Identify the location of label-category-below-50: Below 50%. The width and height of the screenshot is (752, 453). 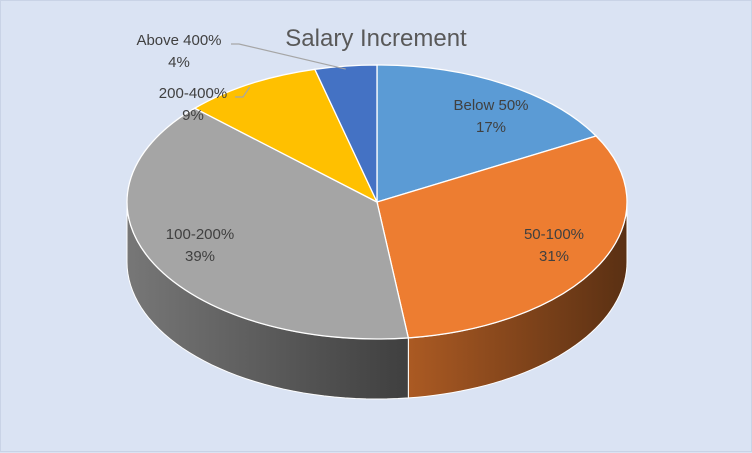
(490, 105).